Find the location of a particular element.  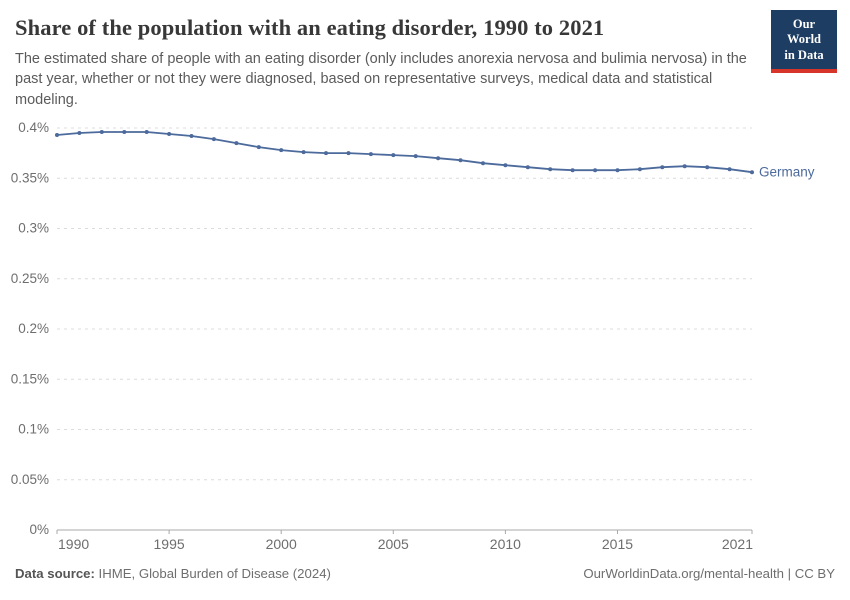

y-tick-label: 0.4% is located at coordinates (33, 127).